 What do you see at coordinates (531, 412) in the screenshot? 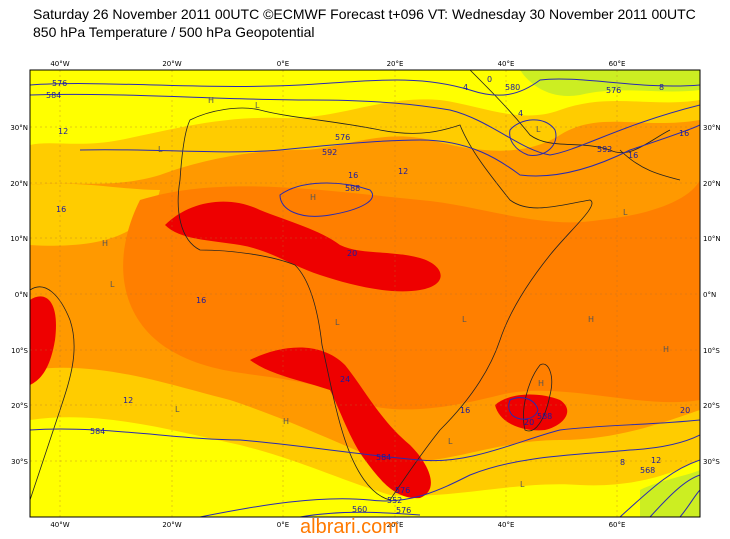
I see `temp-band-red-madagascar` at bounding box center [531, 412].